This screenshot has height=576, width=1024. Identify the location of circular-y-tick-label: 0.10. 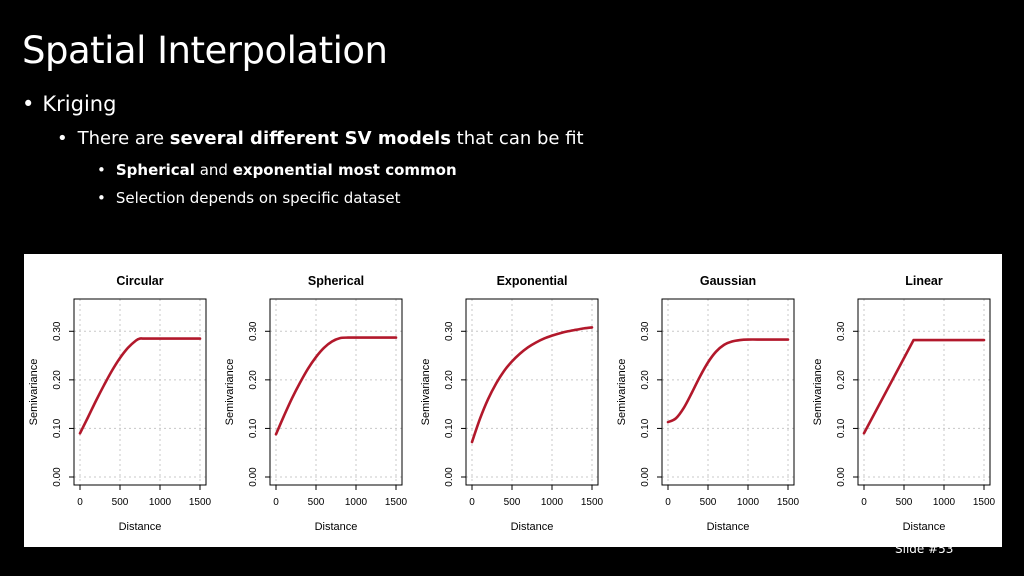
(57, 428).